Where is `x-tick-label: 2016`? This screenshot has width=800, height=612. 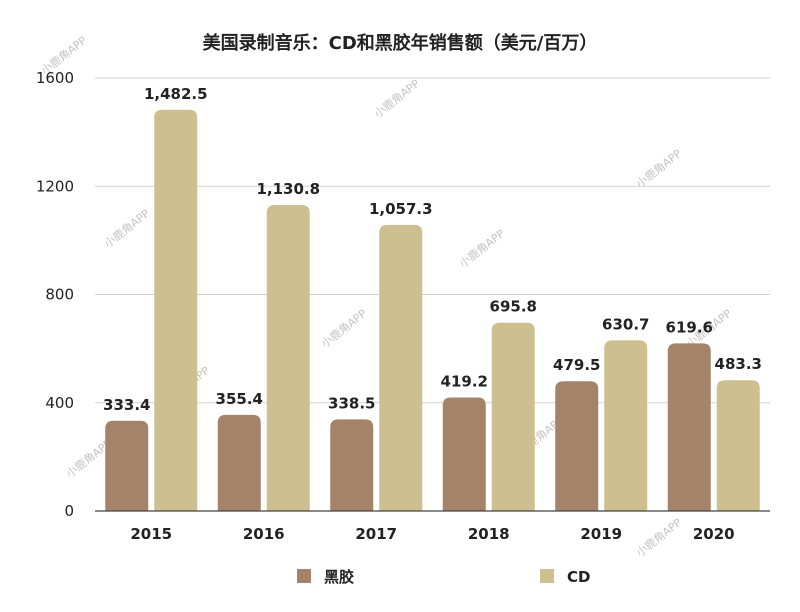 x-tick-label: 2016 is located at coordinates (264, 534).